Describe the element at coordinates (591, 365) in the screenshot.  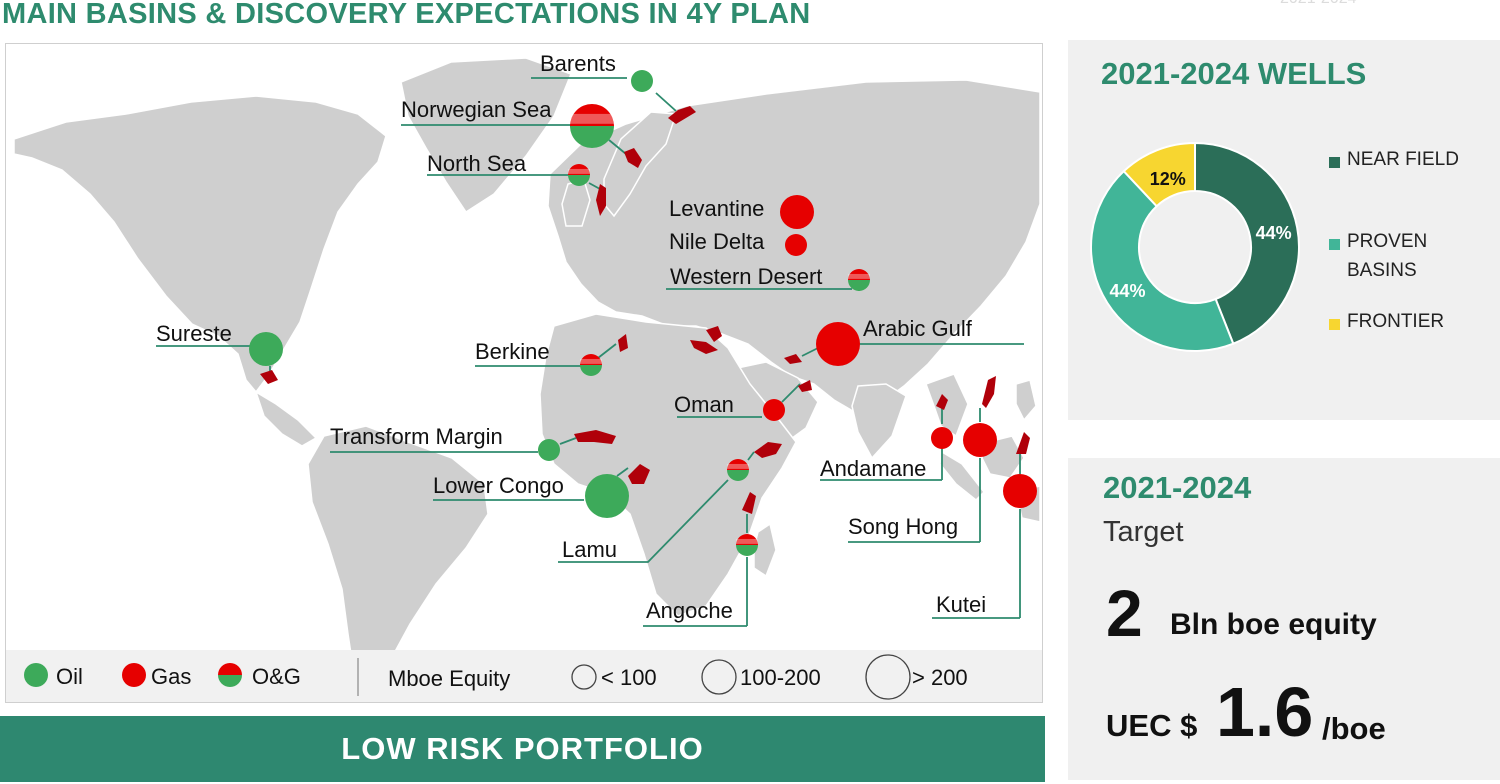
I see `marker-berkine` at that location.